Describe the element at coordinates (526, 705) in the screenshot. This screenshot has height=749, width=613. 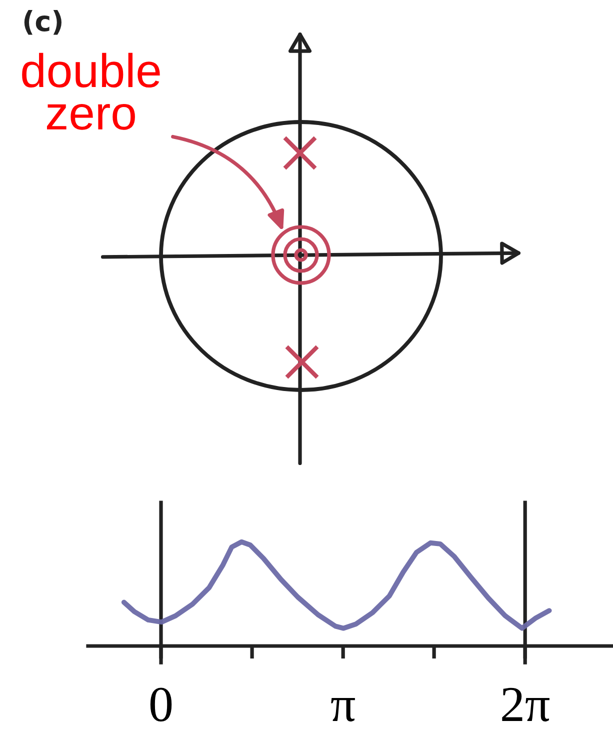
I see `x-tick-label: 2π` at that location.